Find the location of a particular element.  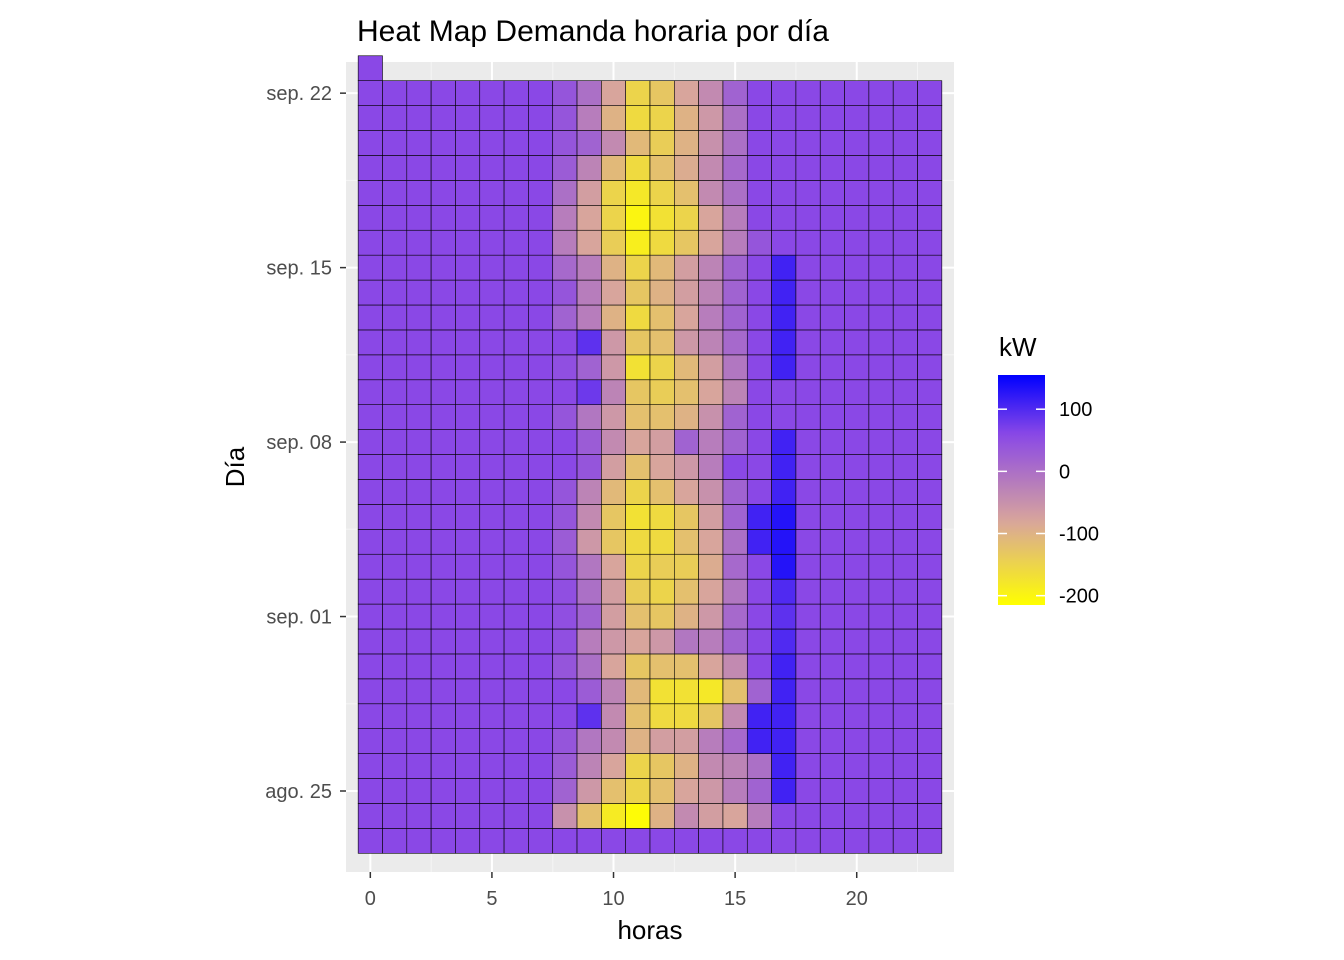

cell-day5-h0 is located at coordinates (370, 517).